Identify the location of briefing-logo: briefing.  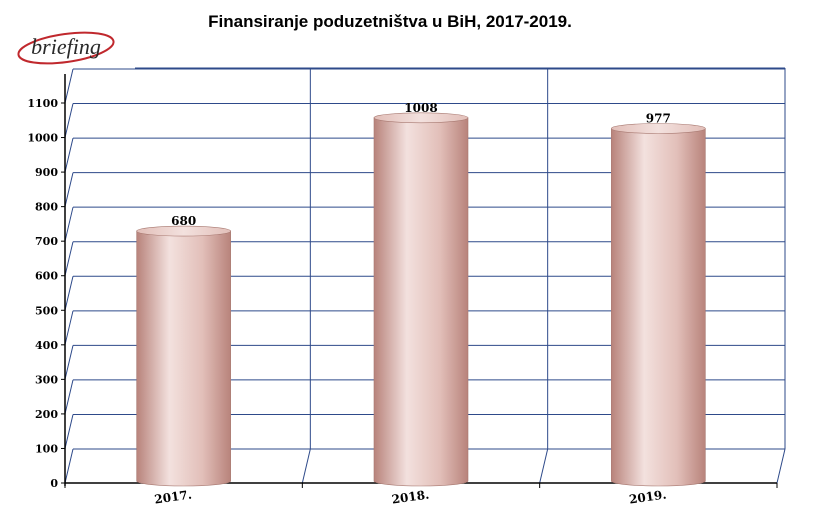
(66, 48).